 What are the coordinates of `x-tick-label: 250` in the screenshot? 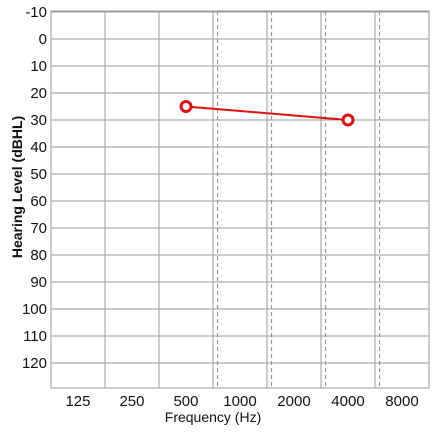 It's located at (131, 401).